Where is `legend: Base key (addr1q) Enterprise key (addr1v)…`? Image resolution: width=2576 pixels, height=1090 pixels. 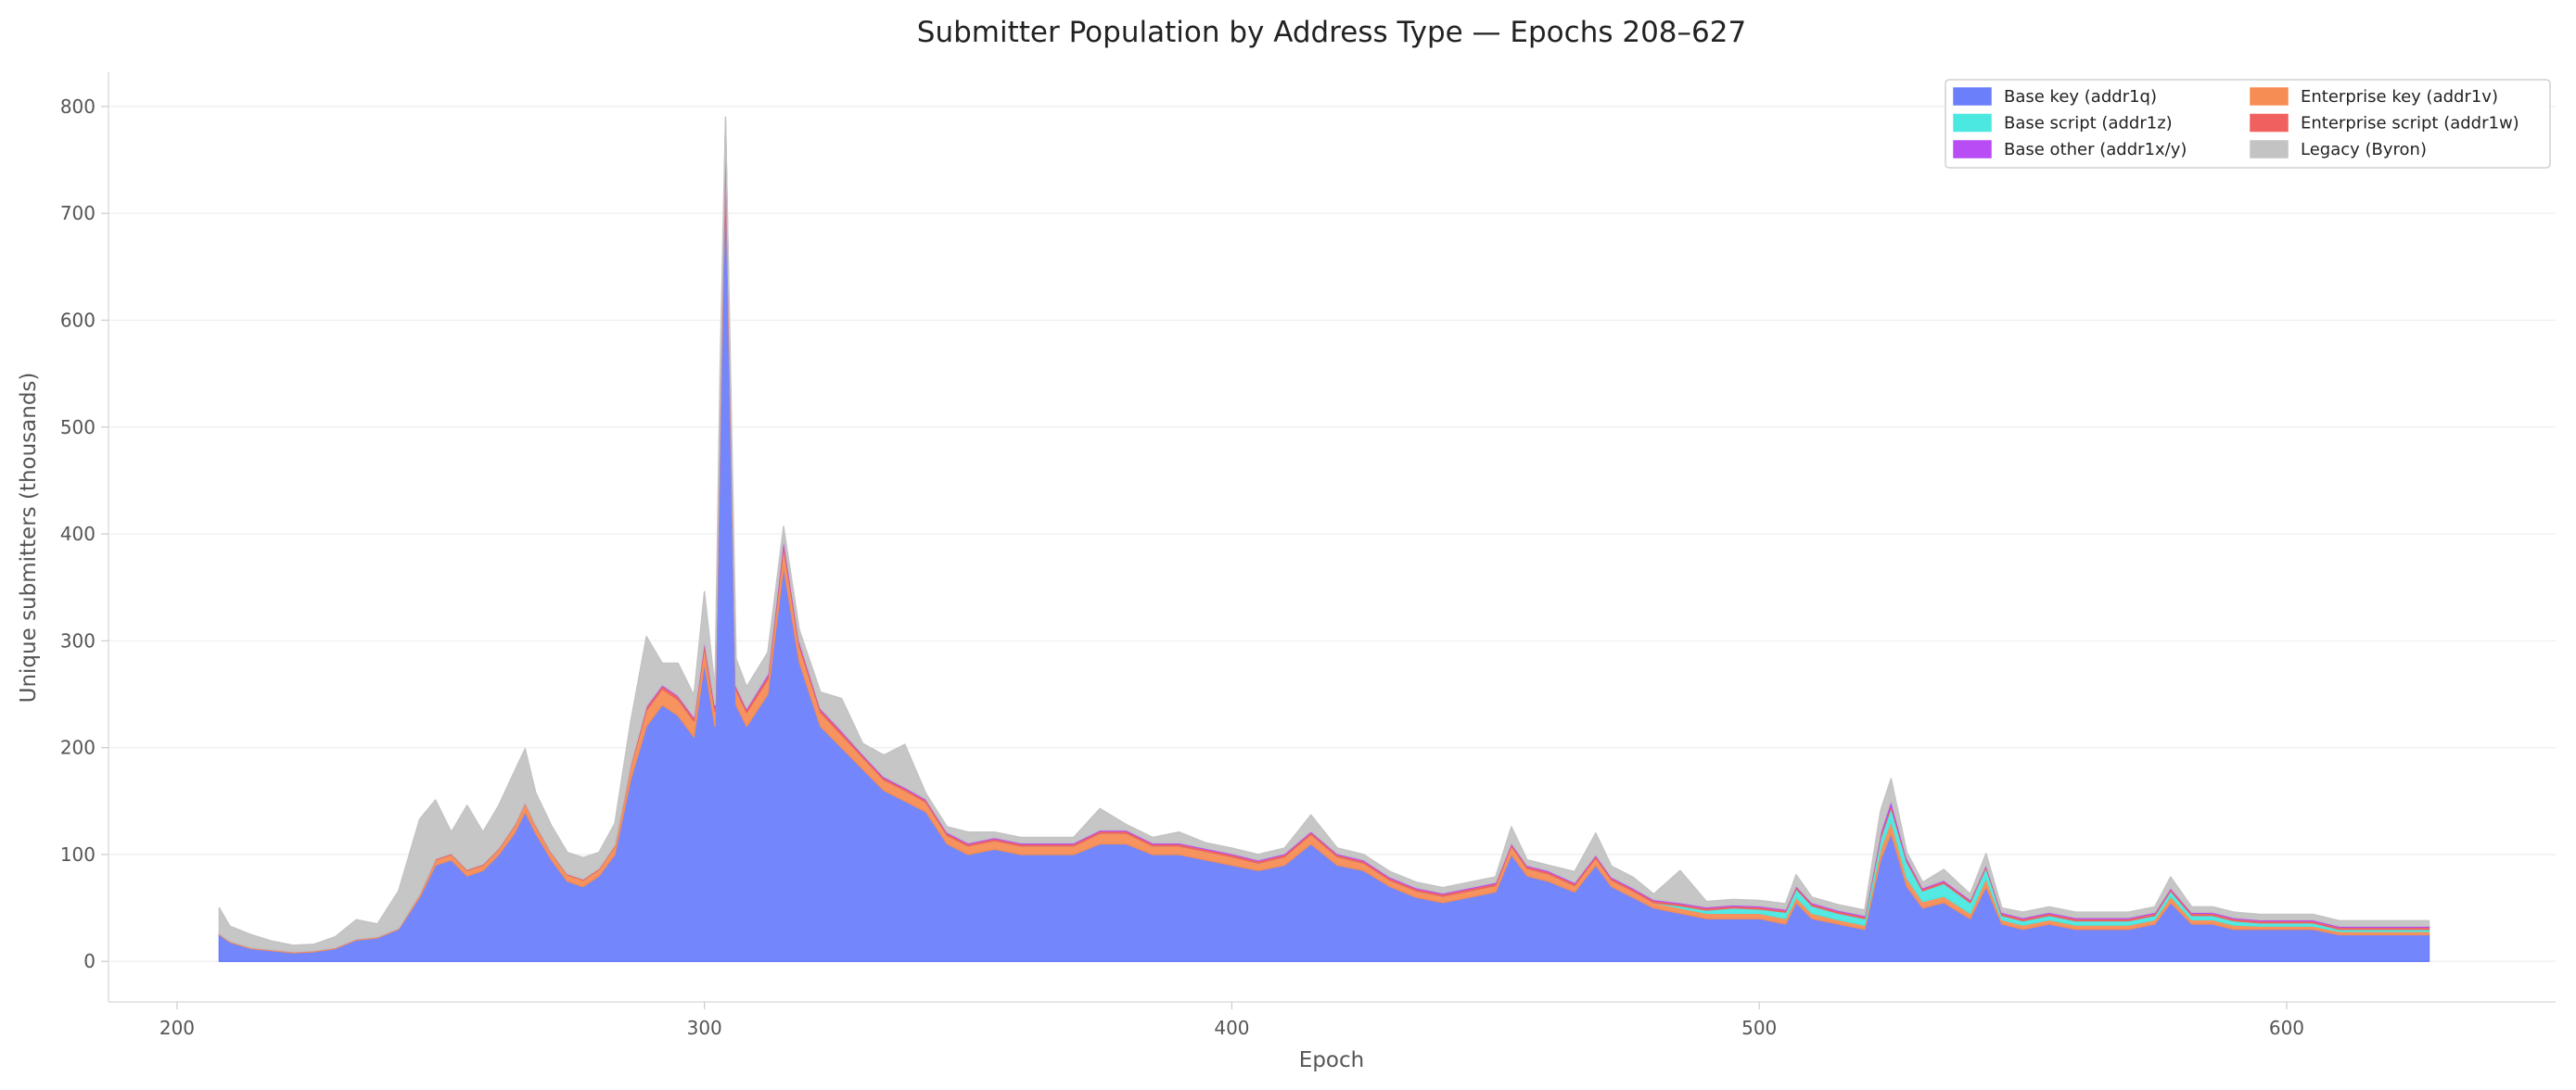 legend: Base key (addr1q) Enterprise key (addr1v)… is located at coordinates (2248, 124).